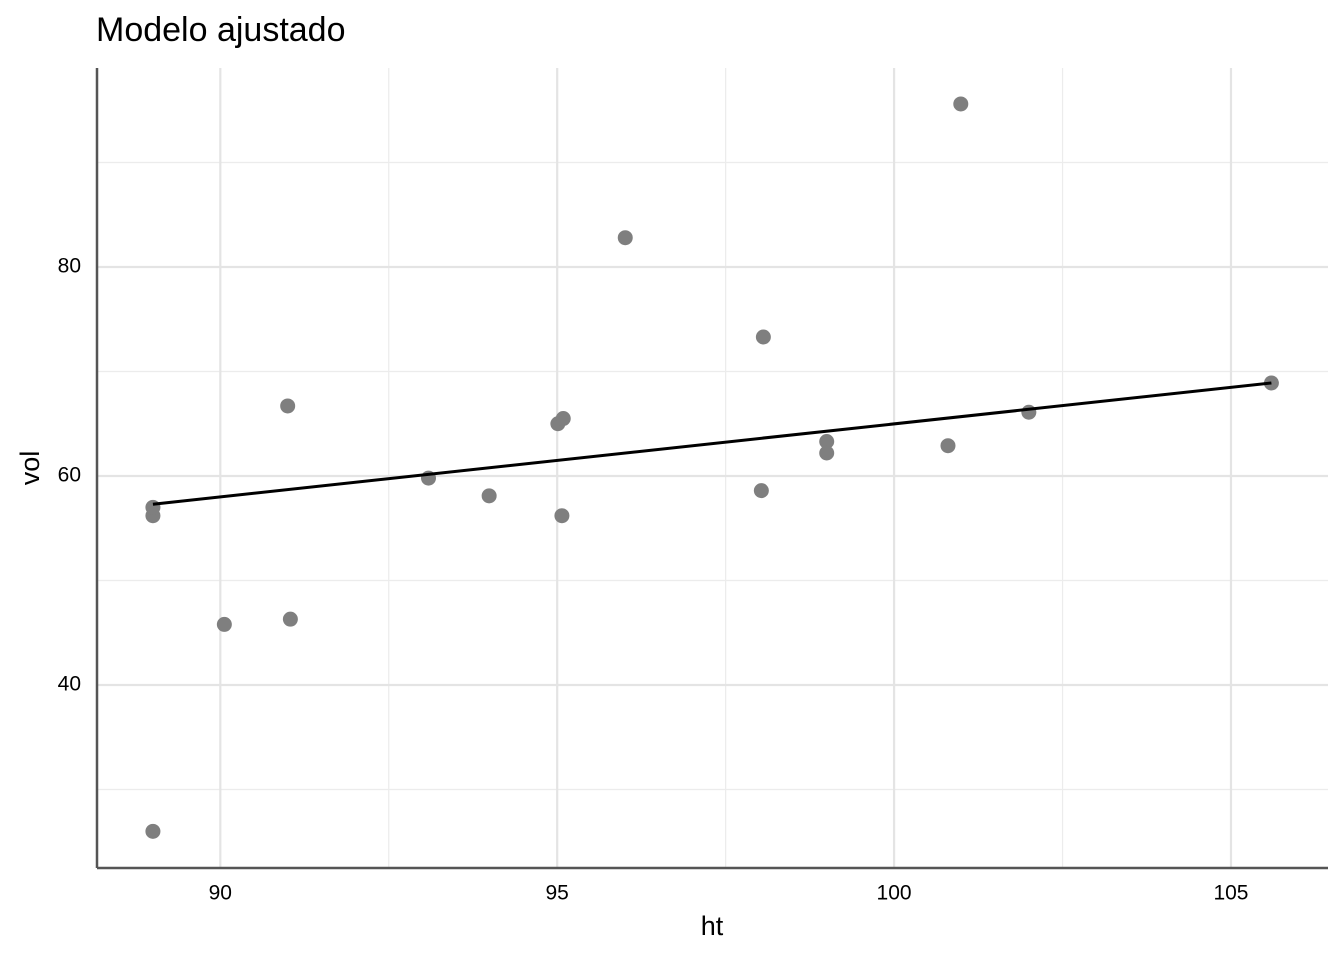 This screenshot has height=960, width=1344. I want to click on x-axis-title: ht, so click(712, 926).